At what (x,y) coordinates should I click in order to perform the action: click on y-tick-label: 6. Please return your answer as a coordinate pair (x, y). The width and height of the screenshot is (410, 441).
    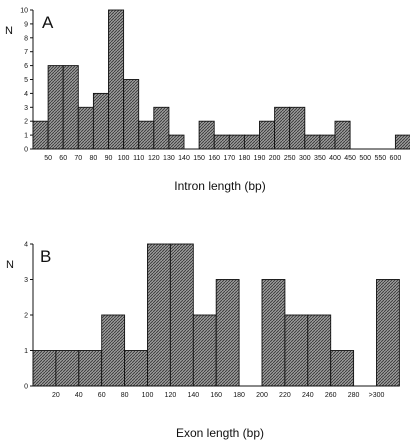
    Looking at the image, I should click on (26, 66).